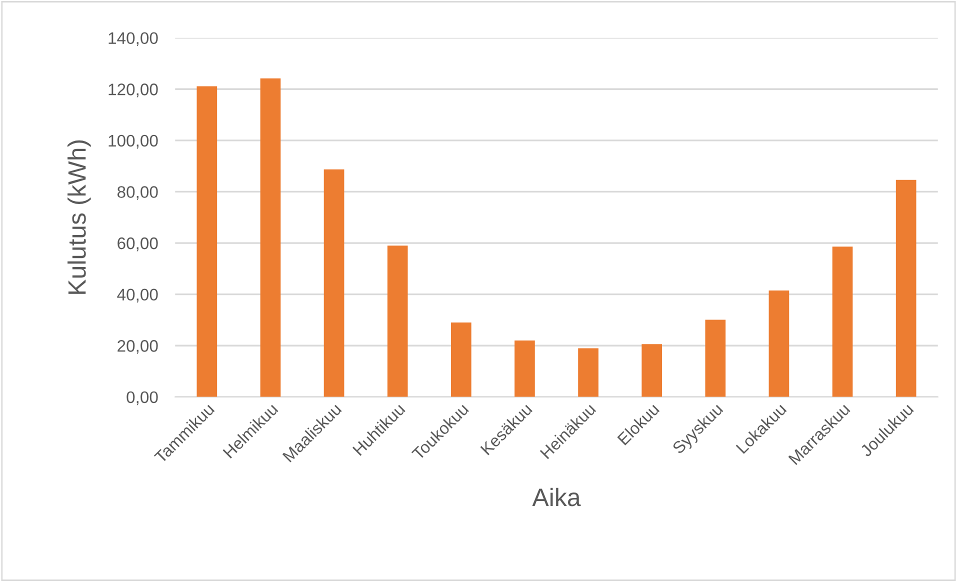 The height and width of the screenshot is (582, 957). I want to click on y-tick-label: 100,00, so click(133, 141).